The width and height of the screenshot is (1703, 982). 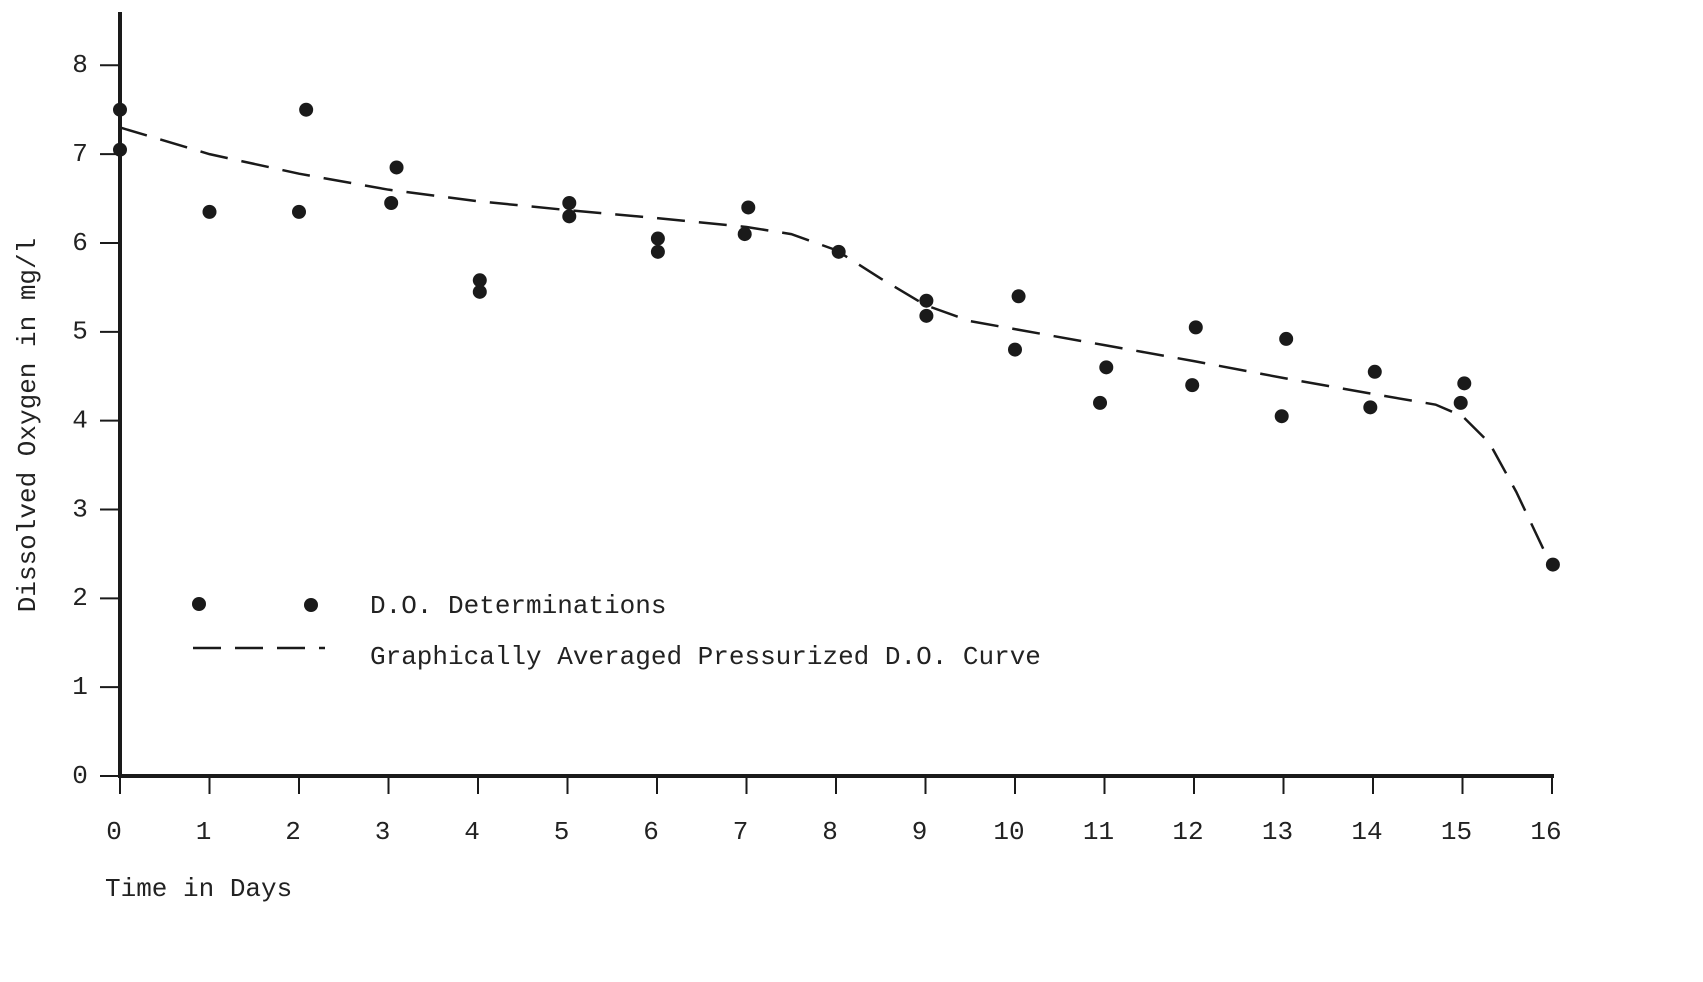 What do you see at coordinates (651, 832) in the screenshot?
I see `x-tick-label: 6` at bounding box center [651, 832].